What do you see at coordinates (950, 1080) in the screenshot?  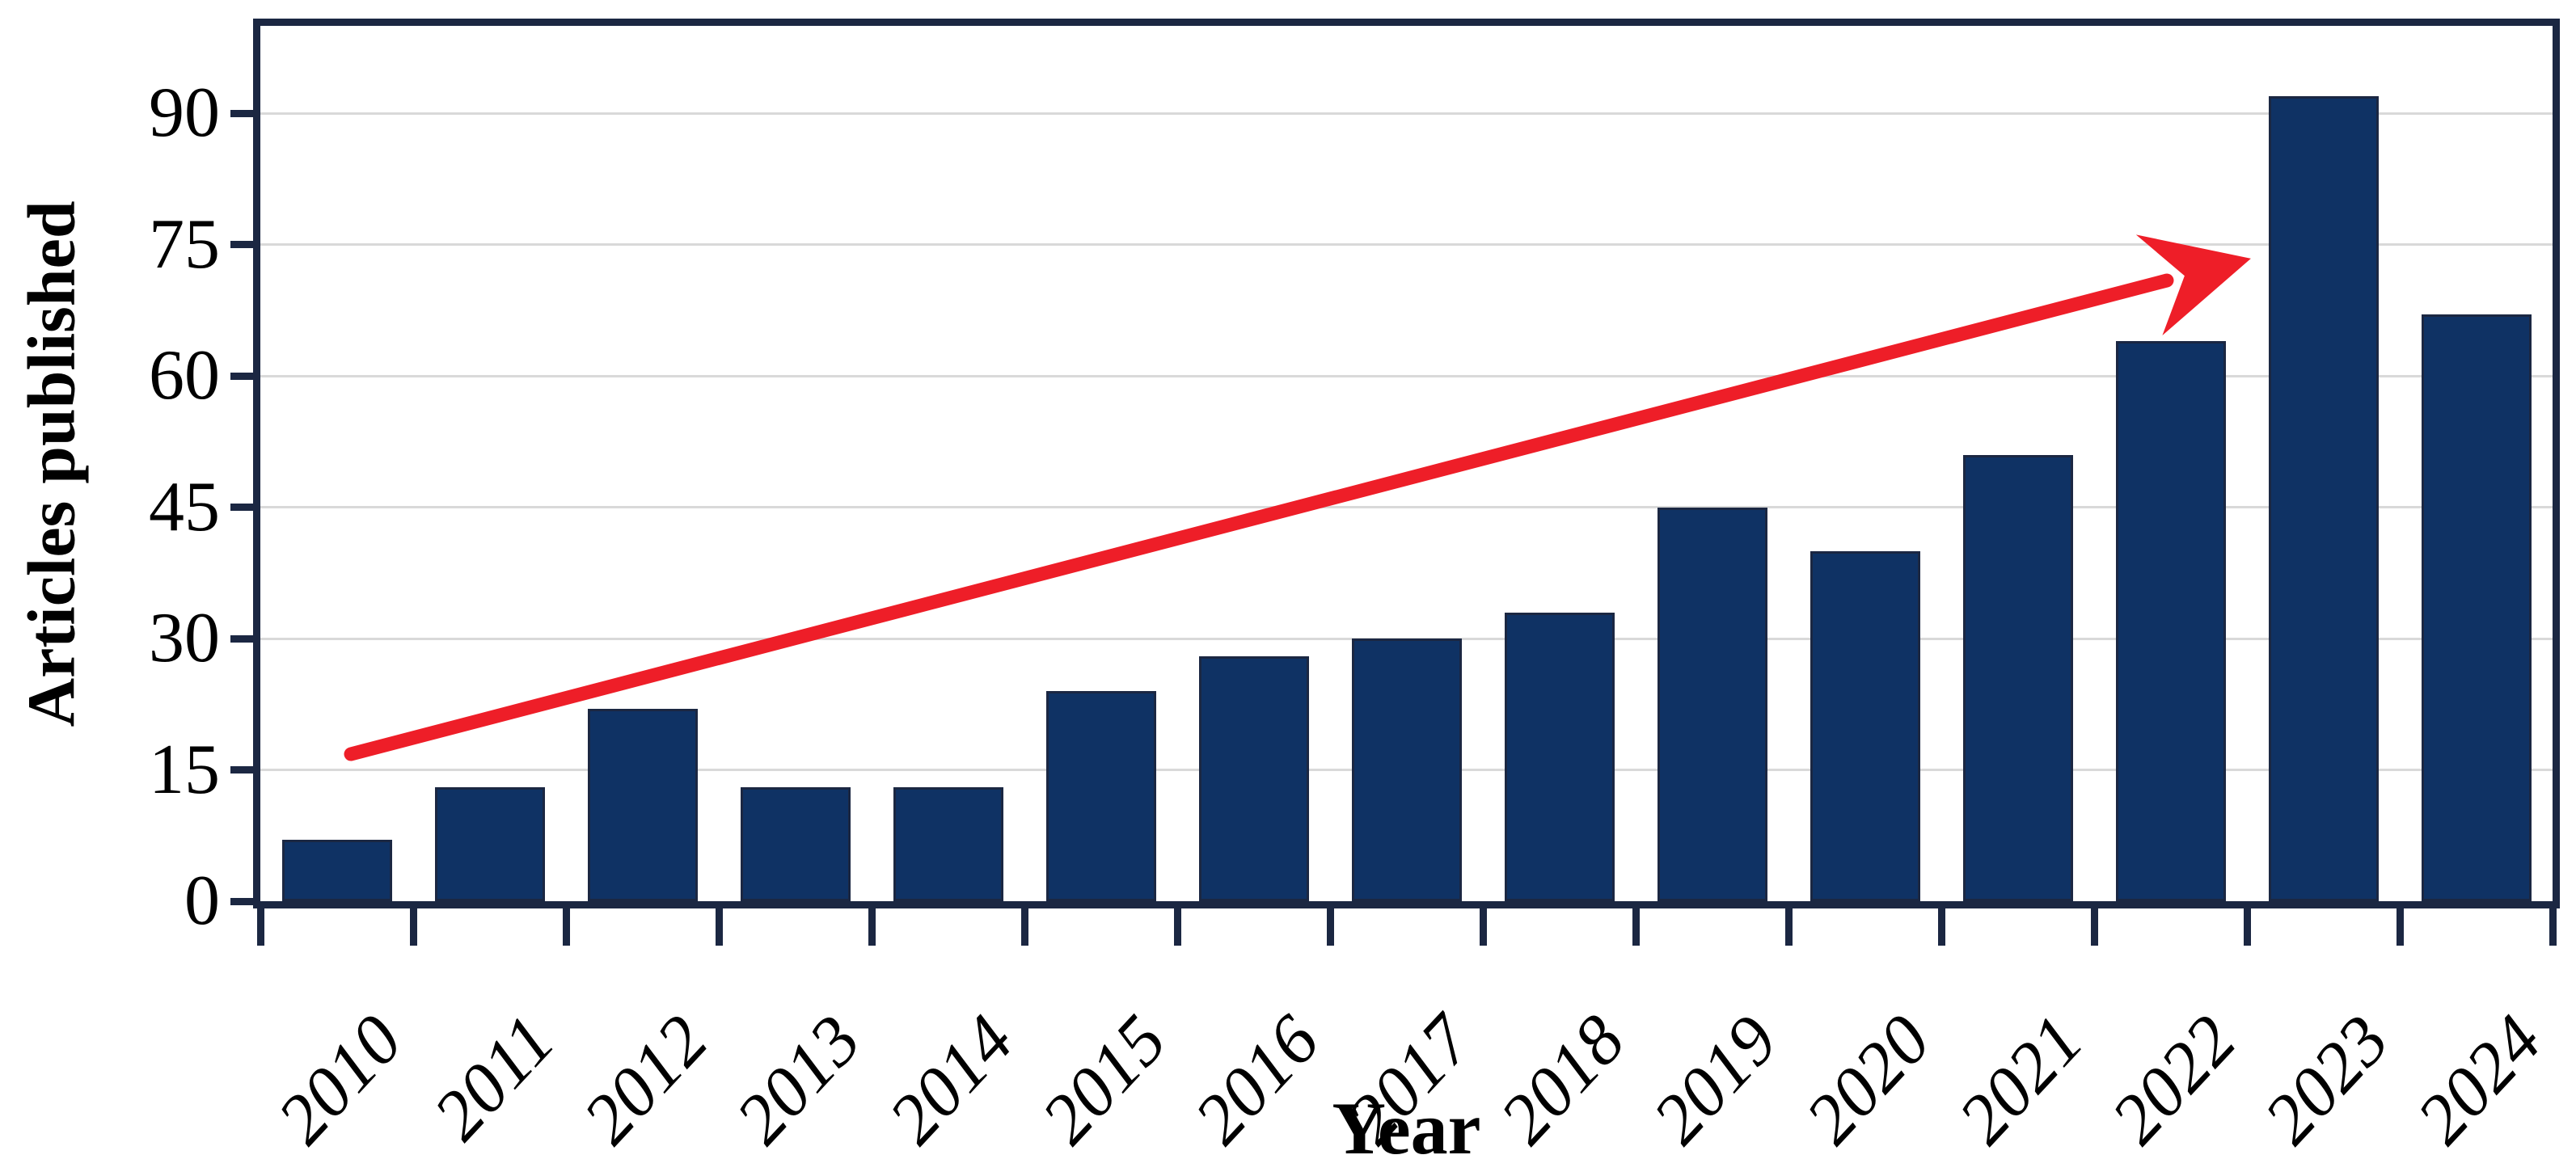 I see `x-tick-label-2014: 2014` at bounding box center [950, 1080].